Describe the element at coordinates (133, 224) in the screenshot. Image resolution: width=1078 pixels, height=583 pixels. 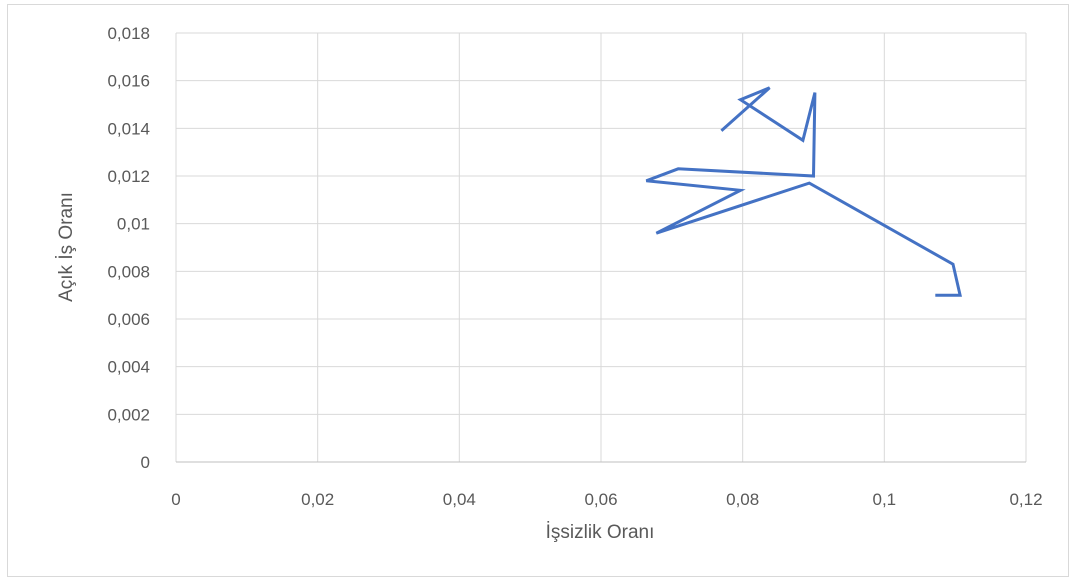
I see `y-tick-label: 0,01` at that location.